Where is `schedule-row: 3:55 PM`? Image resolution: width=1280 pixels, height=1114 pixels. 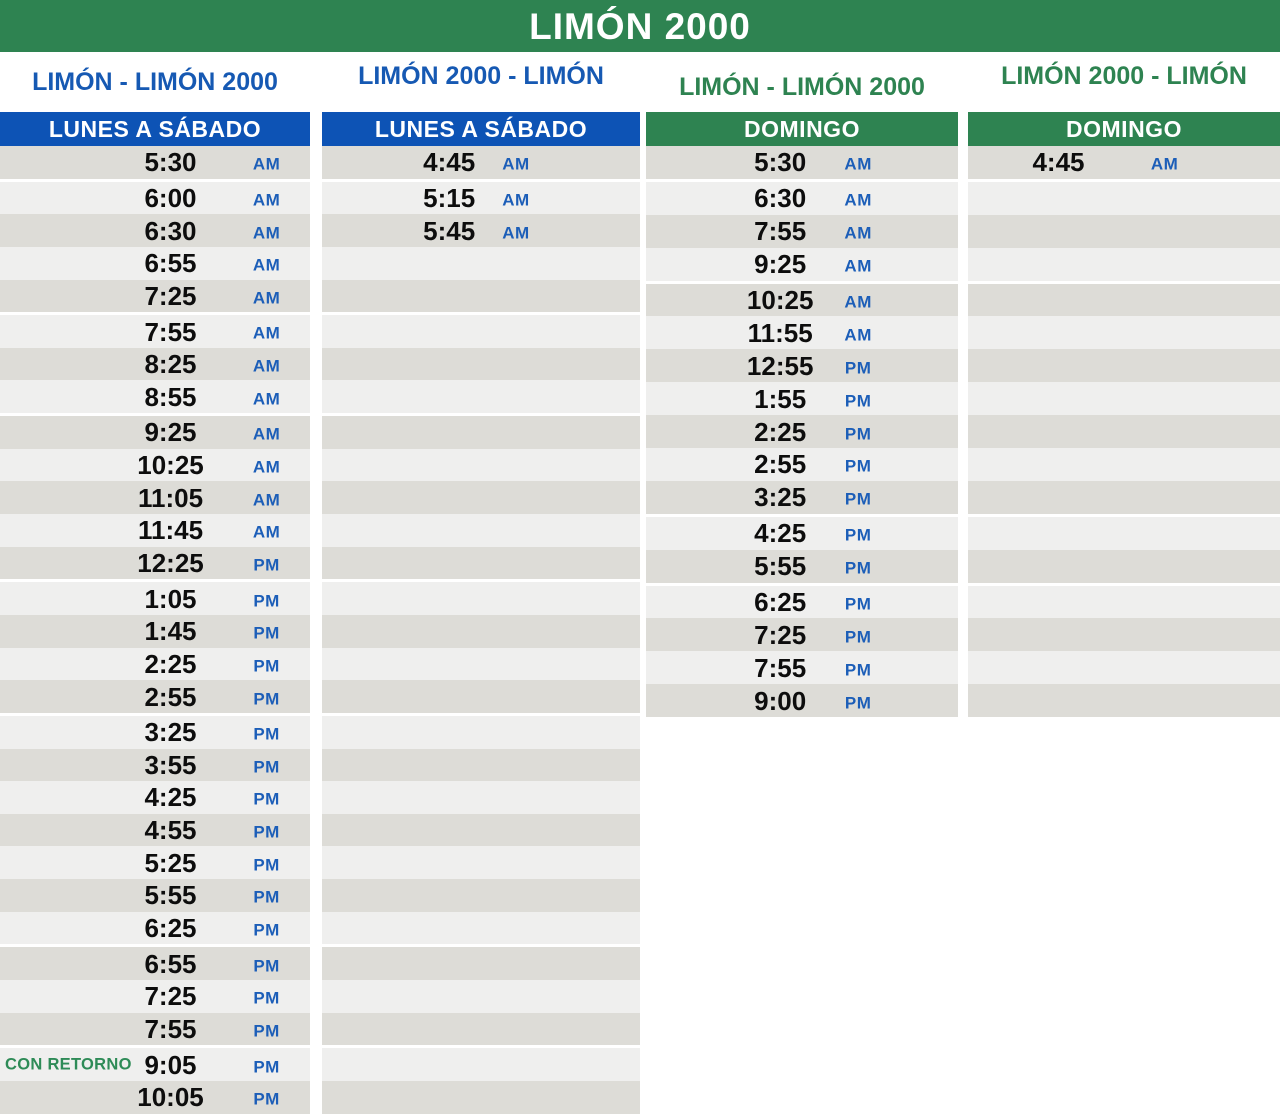 schedule-row: 3:55 PM is located at coordinates (155, 765).